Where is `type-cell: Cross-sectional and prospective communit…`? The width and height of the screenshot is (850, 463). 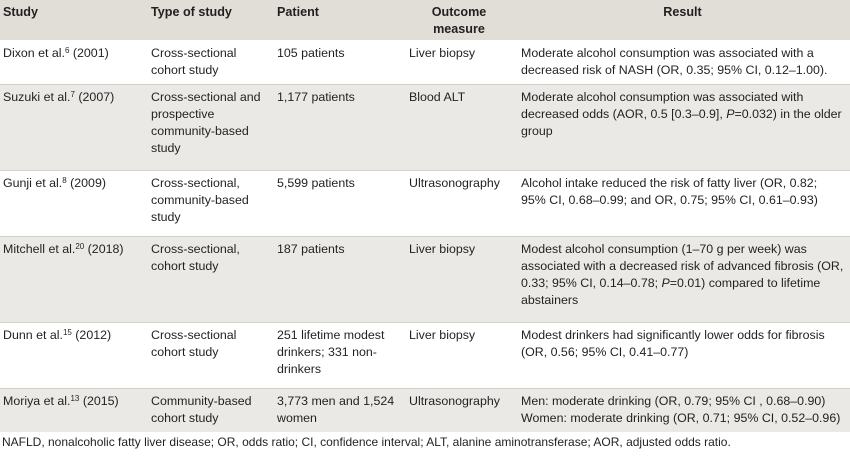
type-cell: Cross-sectional and prospective communit… is located at coordinates (206, 122).